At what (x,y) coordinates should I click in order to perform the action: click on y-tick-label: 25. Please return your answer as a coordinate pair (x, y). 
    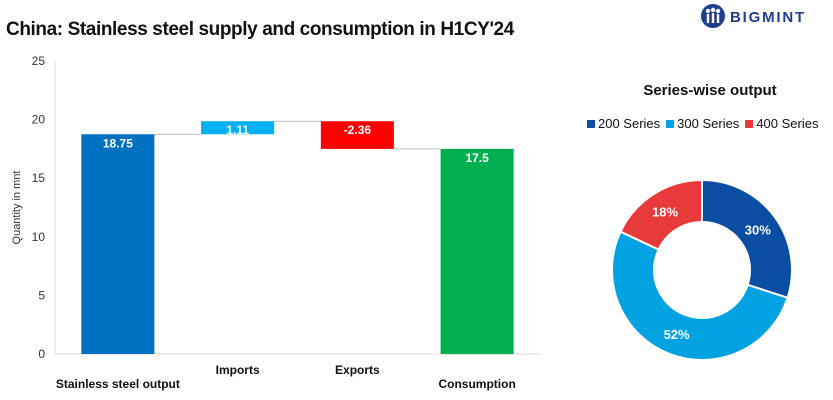
    Looking at the image, I should click on (39, 61).